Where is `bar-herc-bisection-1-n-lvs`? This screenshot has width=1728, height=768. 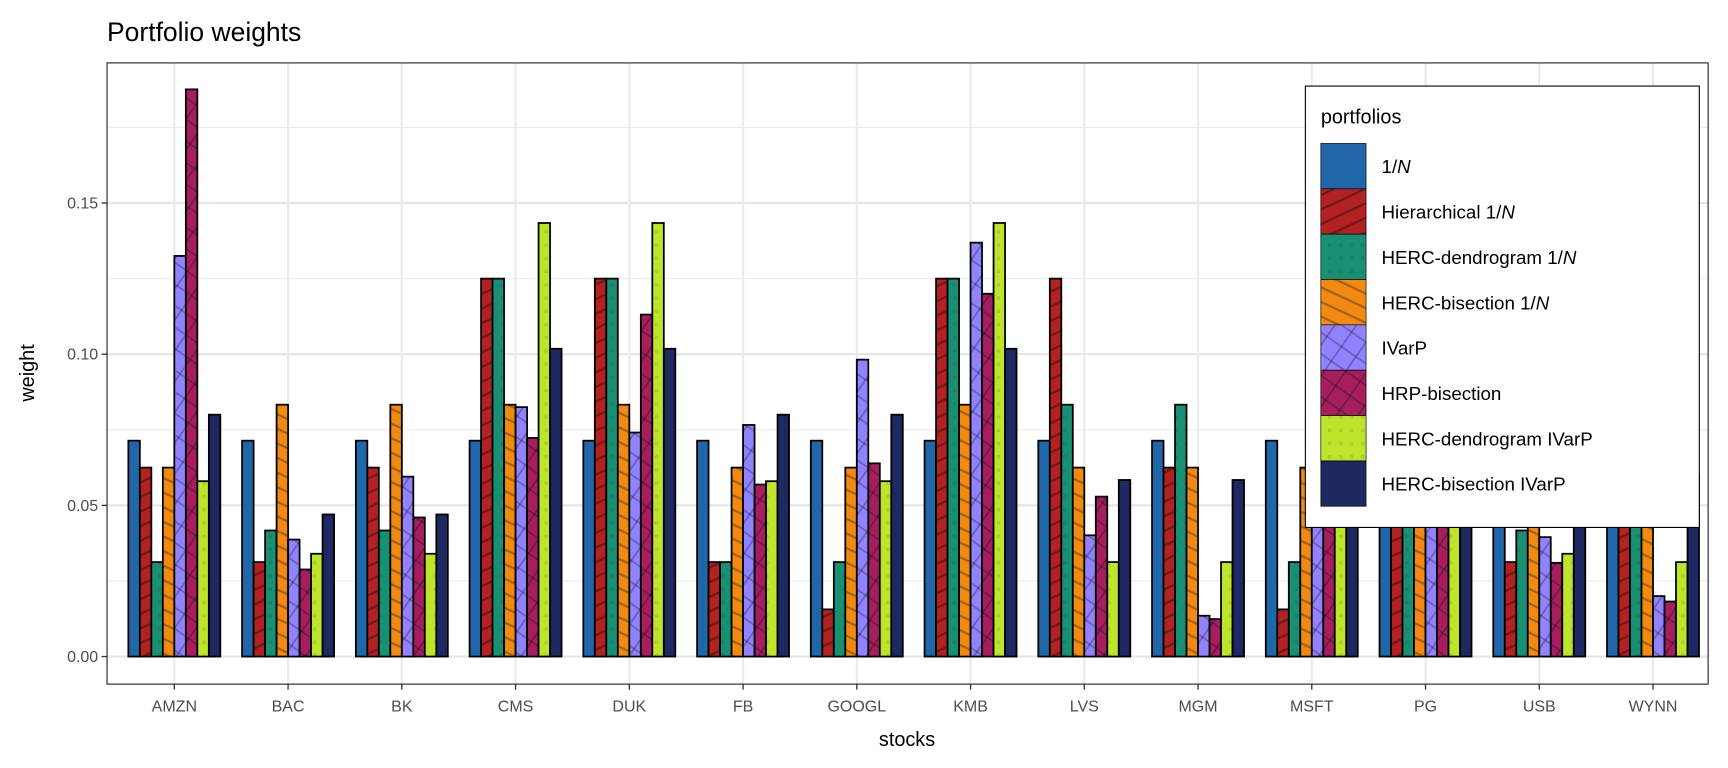
bar-herc-bisection-1-n-lvs is located at coordinates (1078, 562).